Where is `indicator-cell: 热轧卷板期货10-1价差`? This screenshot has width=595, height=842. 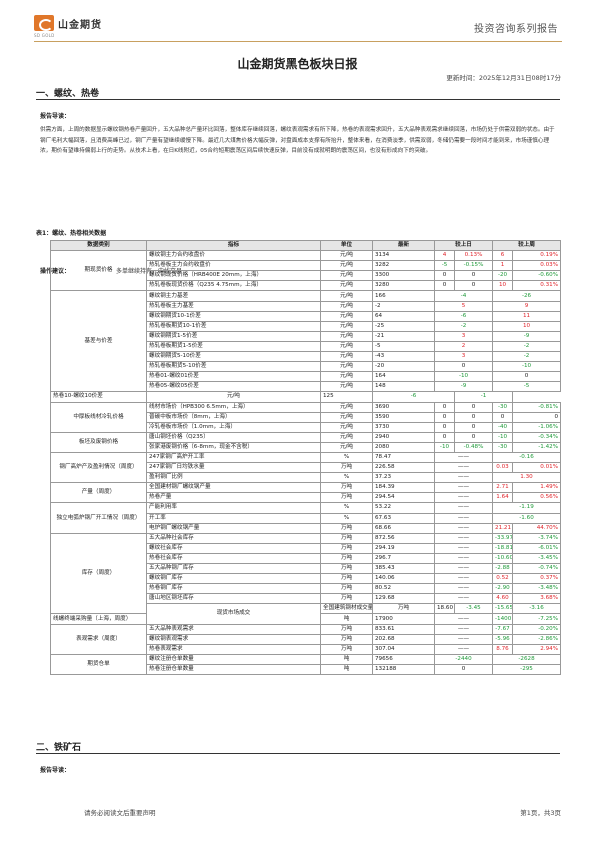 indicator-cell: 热轧卷板期货10-1价差 is located at coordinates (233, 326).